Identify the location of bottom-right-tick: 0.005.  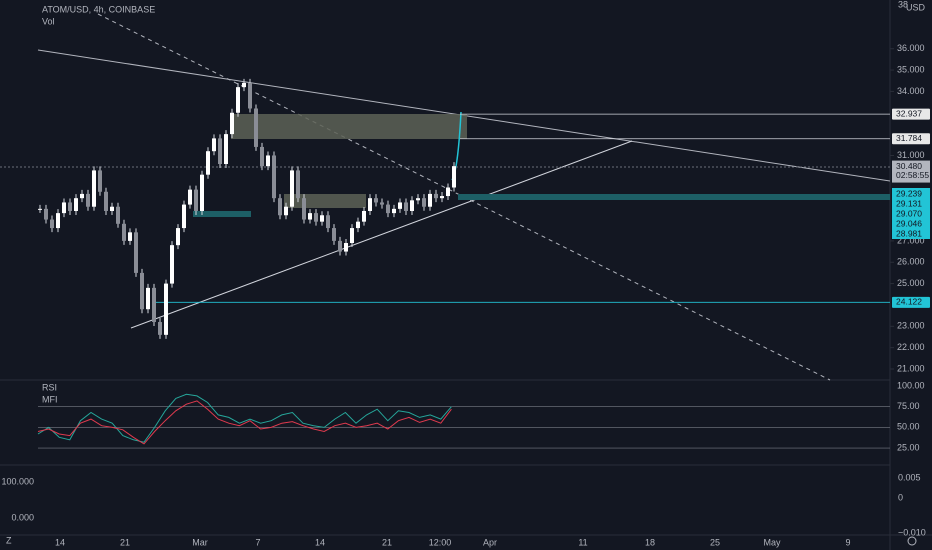
(909, 477).